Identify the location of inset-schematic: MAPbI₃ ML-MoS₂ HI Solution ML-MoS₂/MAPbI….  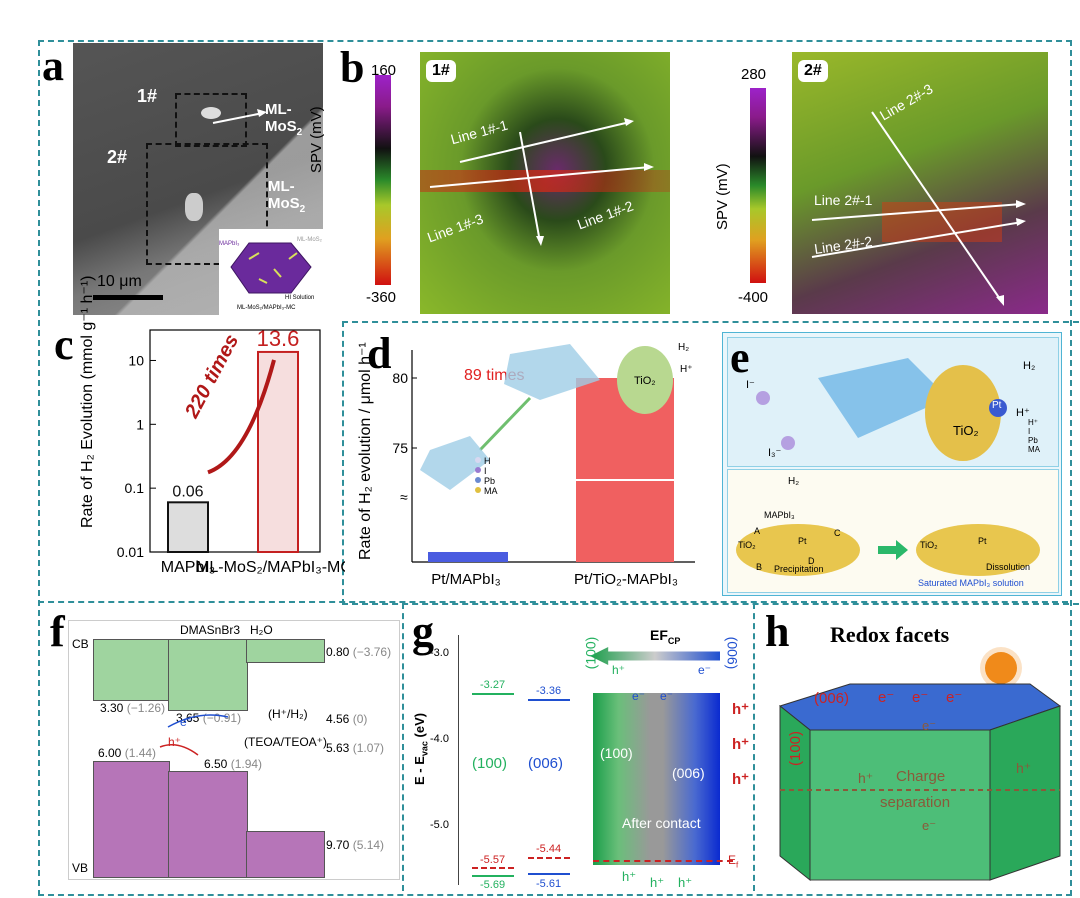
(271, 272).